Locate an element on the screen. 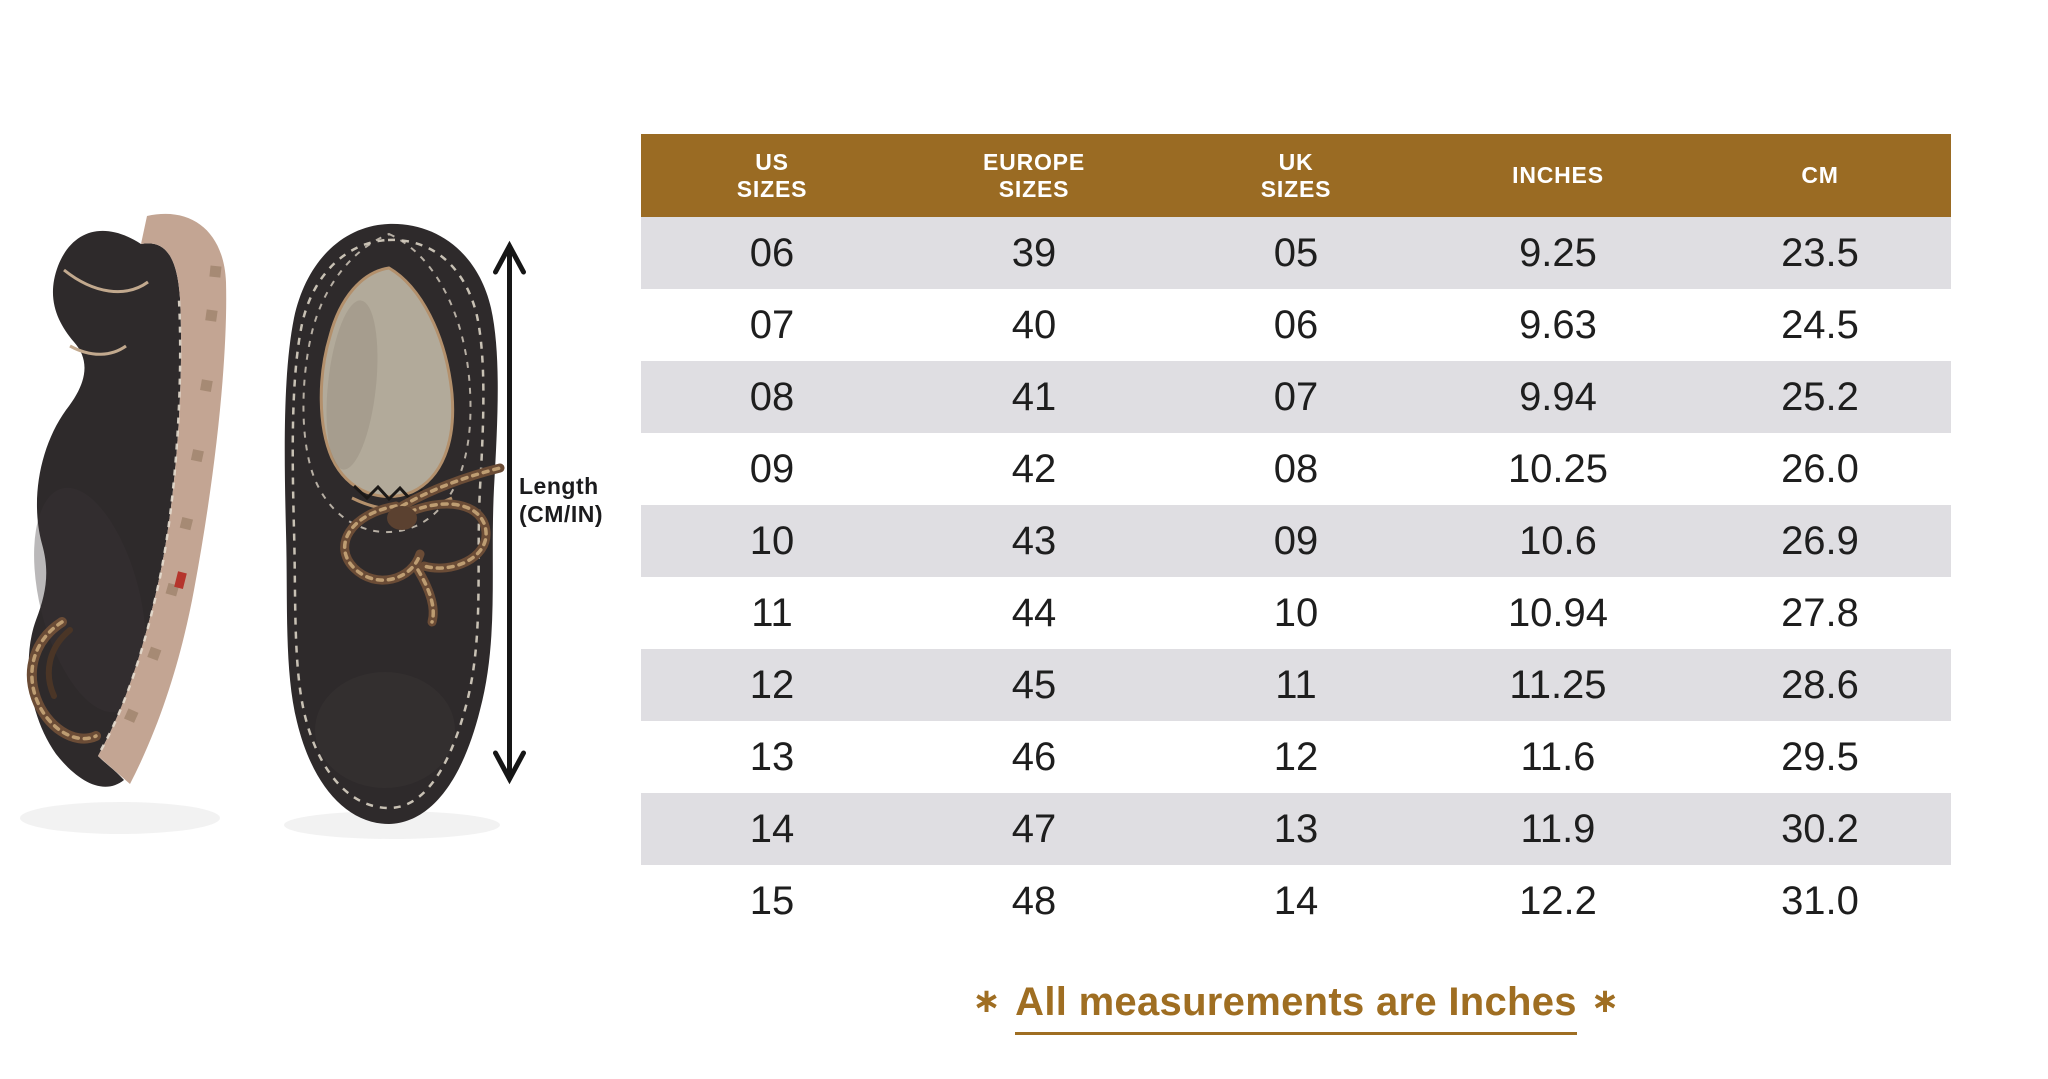 This screenshot has height=1079, width=2048. table-row: 14 47 13 11.9 30.2 is located at coordinates (1296, 829).